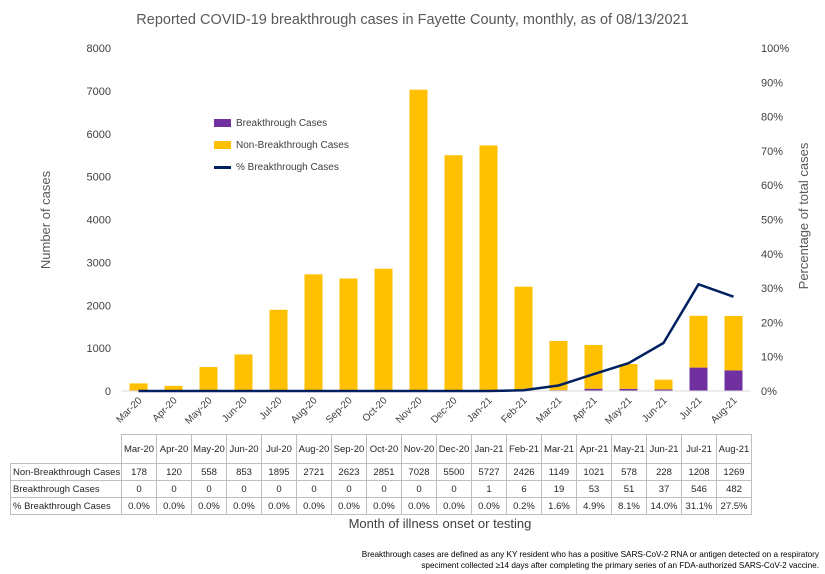 This screenshot has width=825, height=574. What do you see at coordinates (244, 472) in the screenshot?
I see `table-cell: 853` at bounding box center [244, 472].